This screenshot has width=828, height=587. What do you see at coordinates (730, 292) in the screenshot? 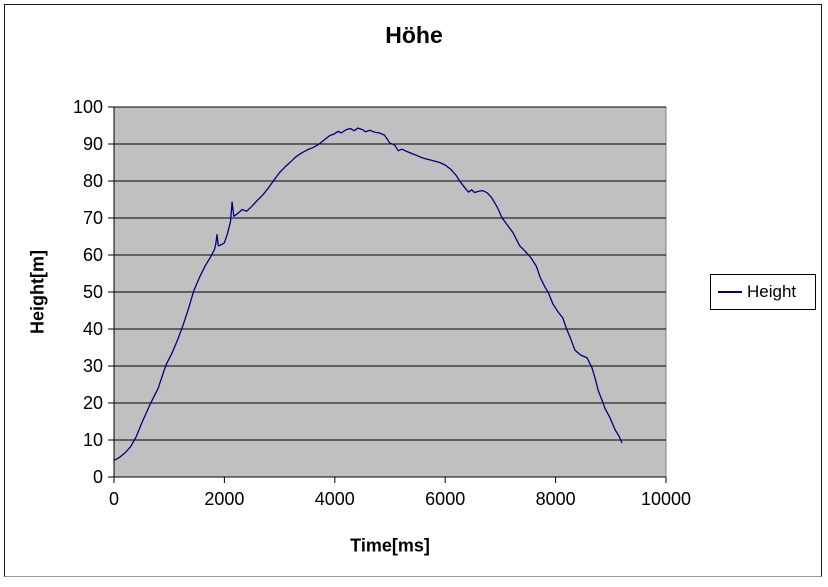
I see `legend-line-sample` at bounding box center [730, 292].